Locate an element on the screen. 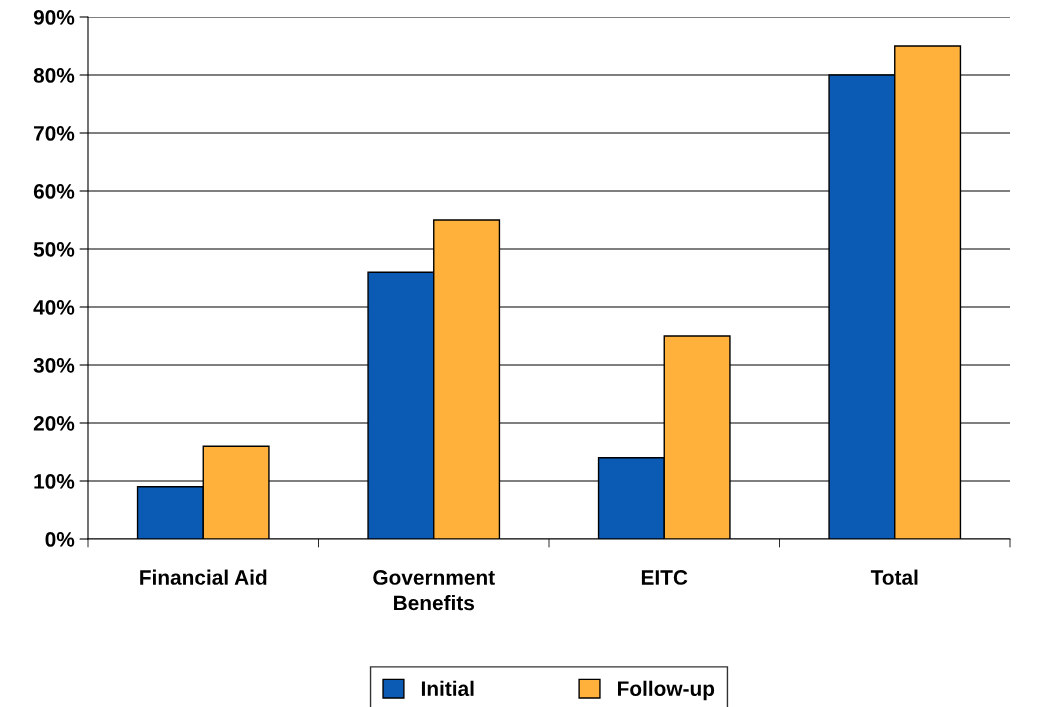 This screenshot has height=707, width=1052. x-tick-label: Total is located at coordinates (894, 577).